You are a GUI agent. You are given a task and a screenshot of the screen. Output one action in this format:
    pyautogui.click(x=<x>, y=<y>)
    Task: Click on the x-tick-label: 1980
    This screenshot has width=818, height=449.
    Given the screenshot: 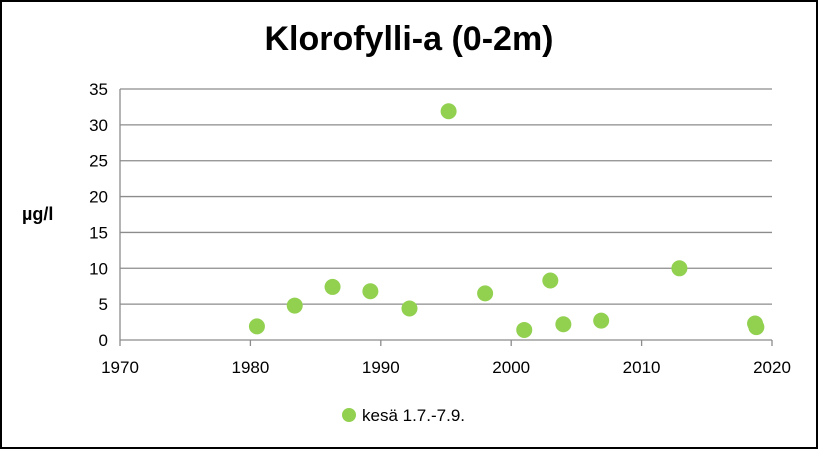 What is the action you would take?
    pyautogui.click(x=250, y=367)
    